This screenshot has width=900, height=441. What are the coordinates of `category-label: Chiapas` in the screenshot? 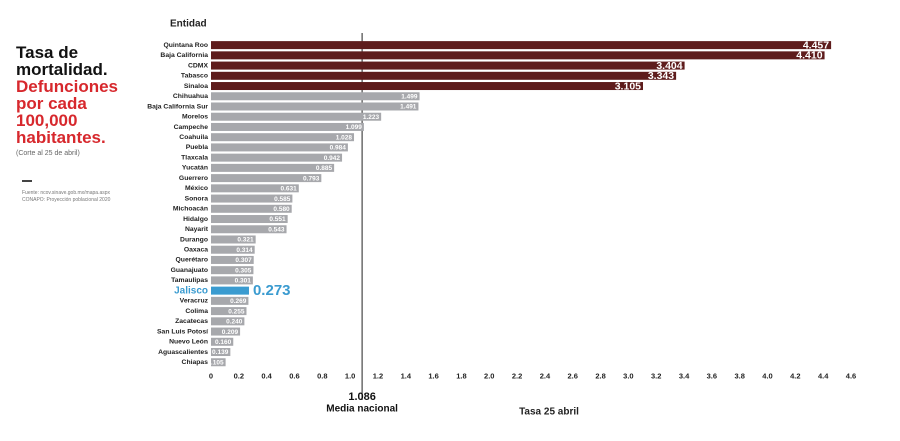 It's located at (195, 362).